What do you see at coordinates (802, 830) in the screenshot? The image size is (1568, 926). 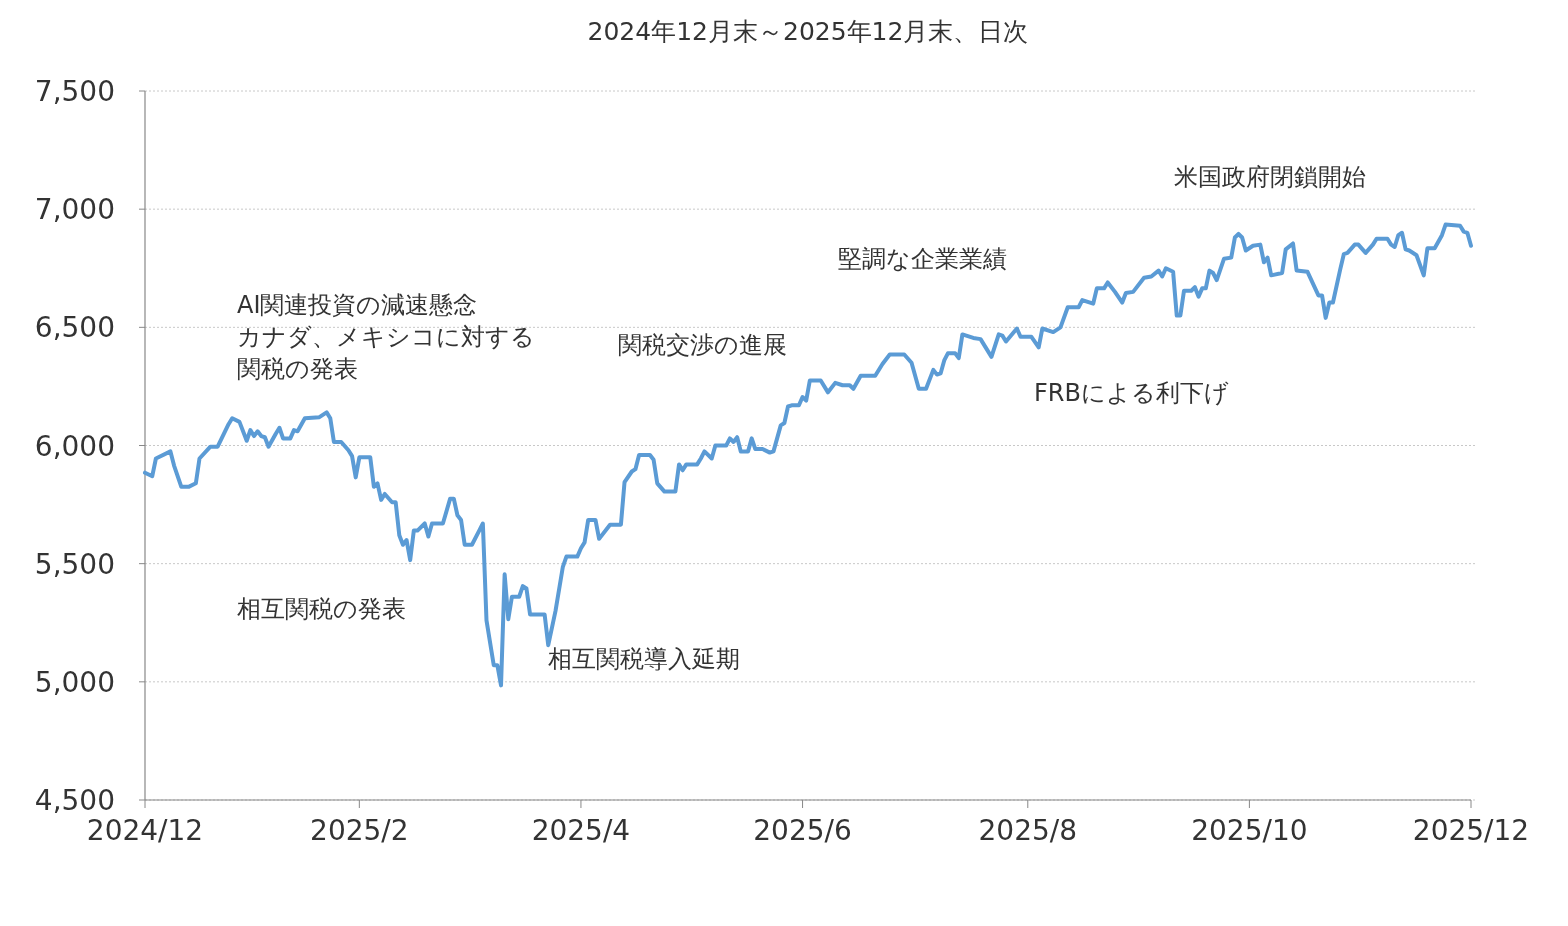 I see `x-tick-label: 2025/6` at bounding box center [802, 830].